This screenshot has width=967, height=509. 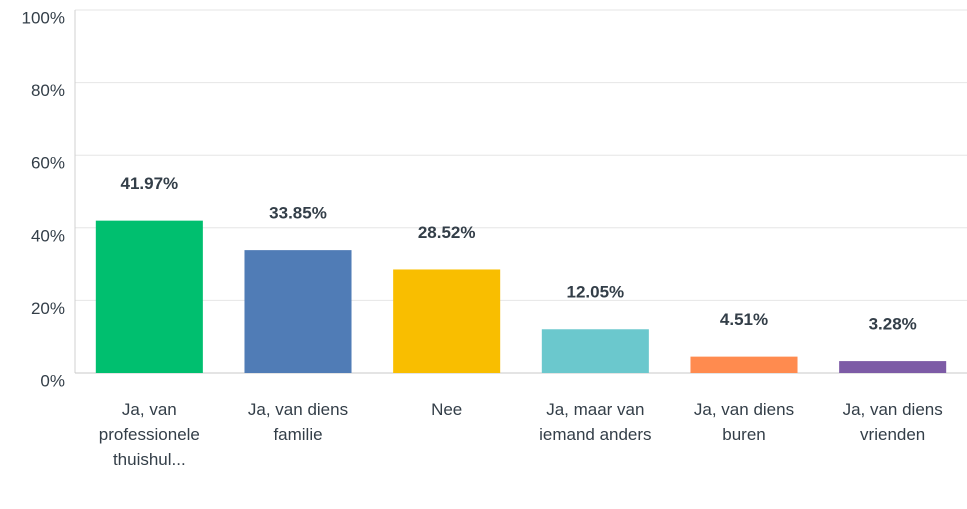 I want to click on y-tick-label: 20%, so click(x=48, y=308).